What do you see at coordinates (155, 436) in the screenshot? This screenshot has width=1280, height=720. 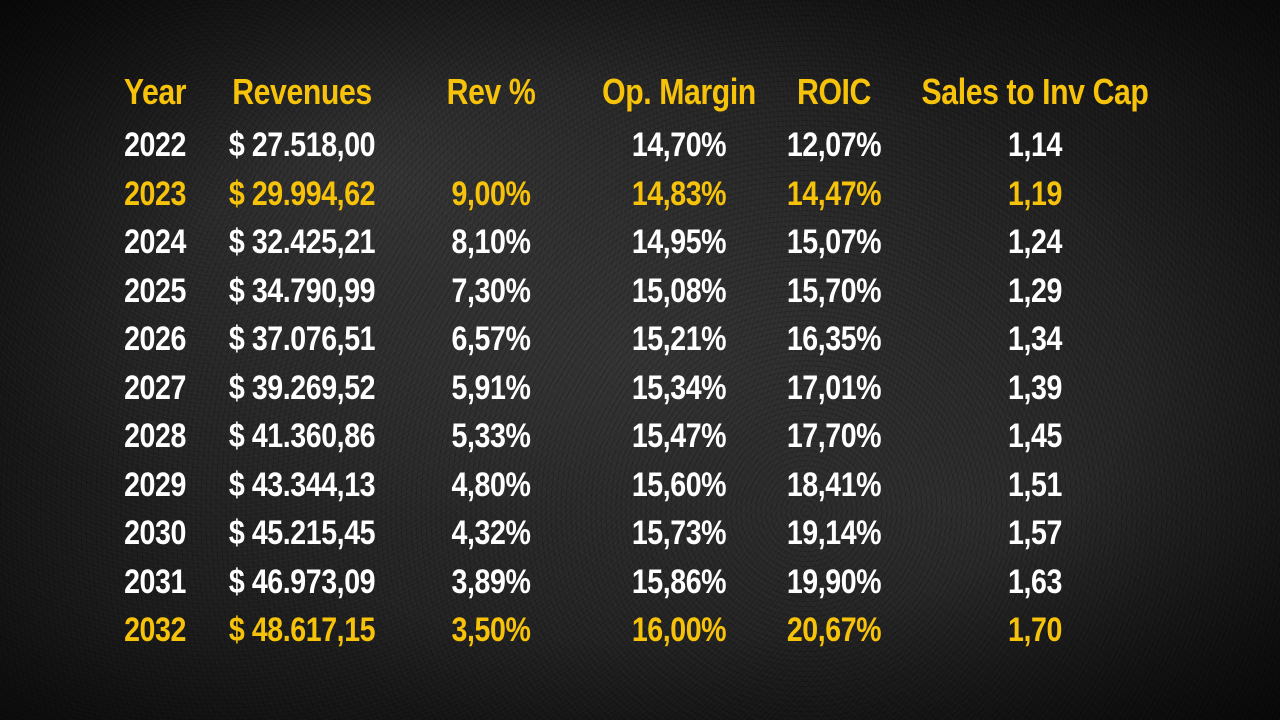 I see `cell-year-2028: 2028` at bounding box center [155, 436].